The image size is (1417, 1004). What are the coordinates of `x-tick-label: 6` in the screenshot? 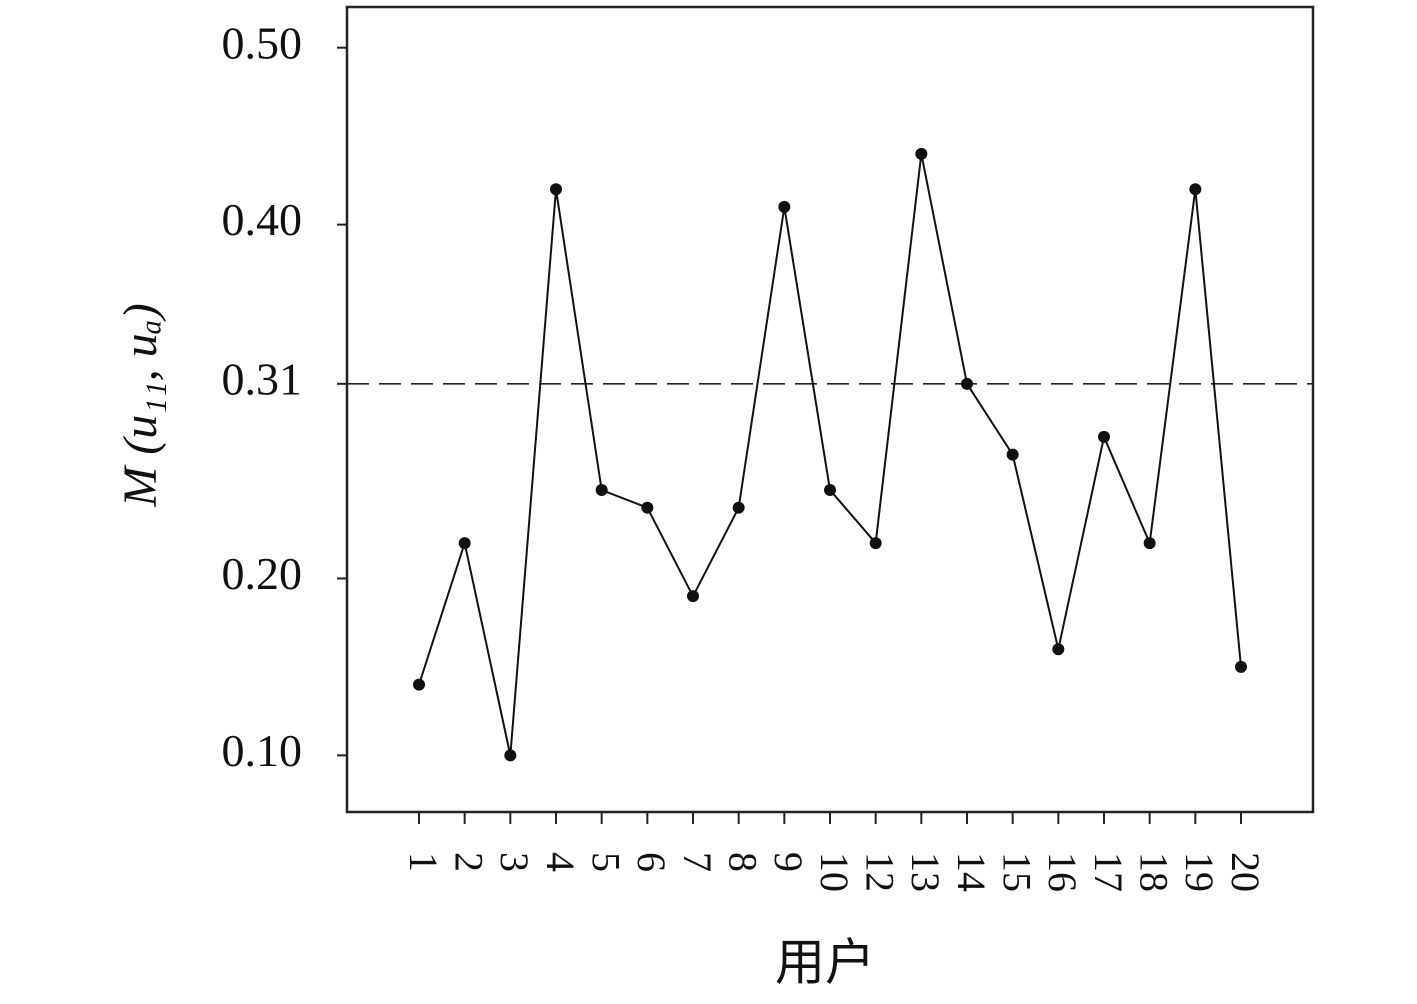 It's located at (651, 862).